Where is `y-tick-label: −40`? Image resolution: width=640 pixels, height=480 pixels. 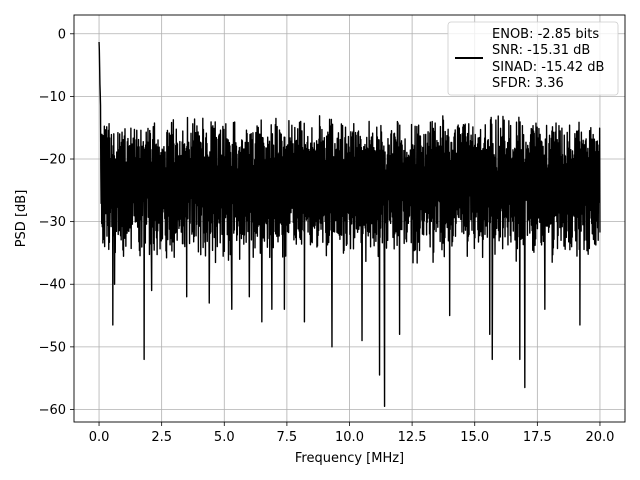
y-tick-label: −40 is located at coordinates (52, 285).